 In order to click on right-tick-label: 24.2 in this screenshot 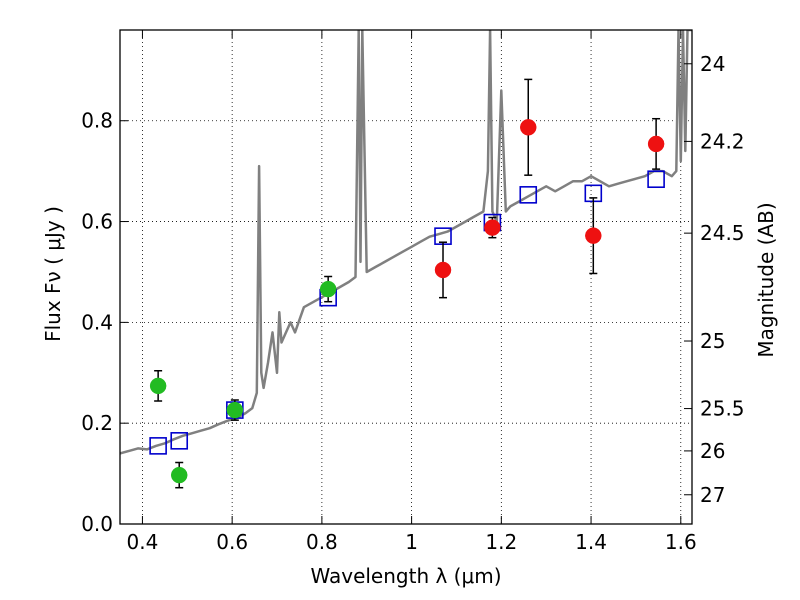, I will do `click(722, 141)`.